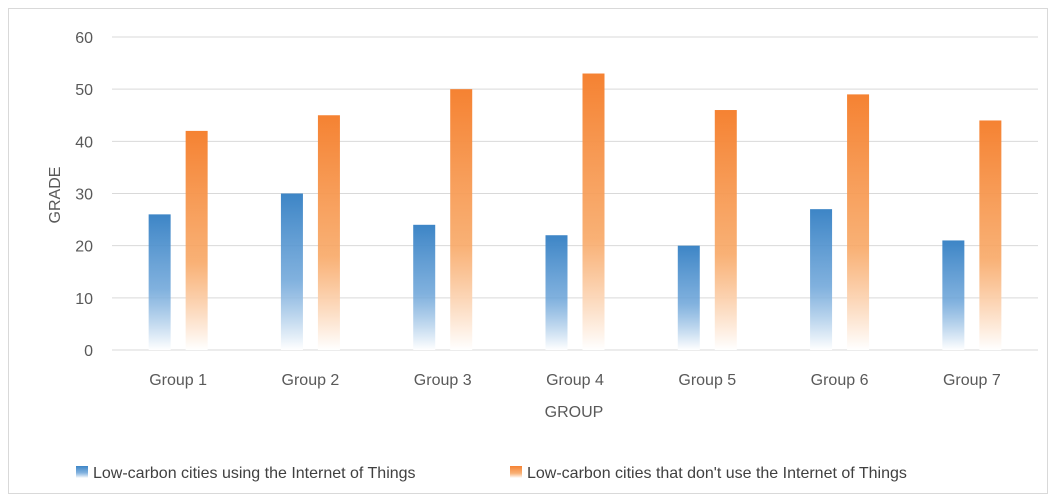  What do you see at coordinates (443, 380) in the screenshot?
I see `x-tick-label: Group 3` at bounding box center [443, 380].